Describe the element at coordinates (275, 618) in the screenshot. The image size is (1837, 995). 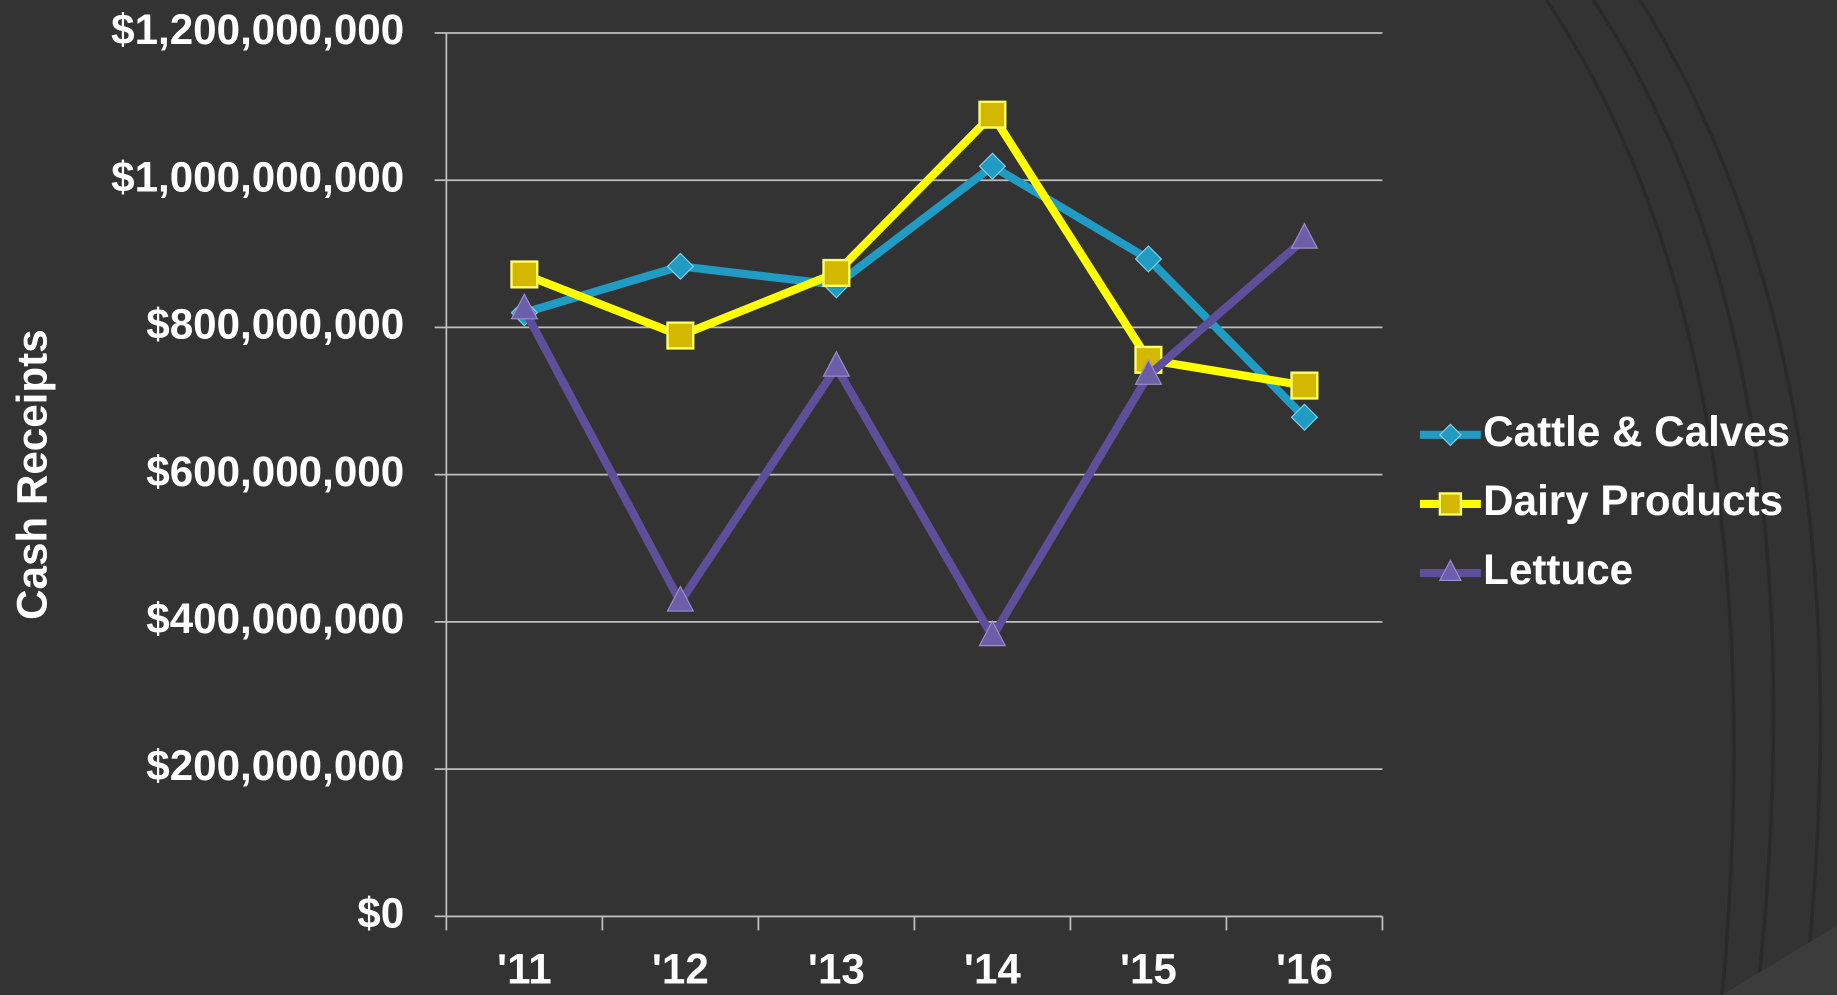
I see `y-tick-label: $400,000,000` at that location.